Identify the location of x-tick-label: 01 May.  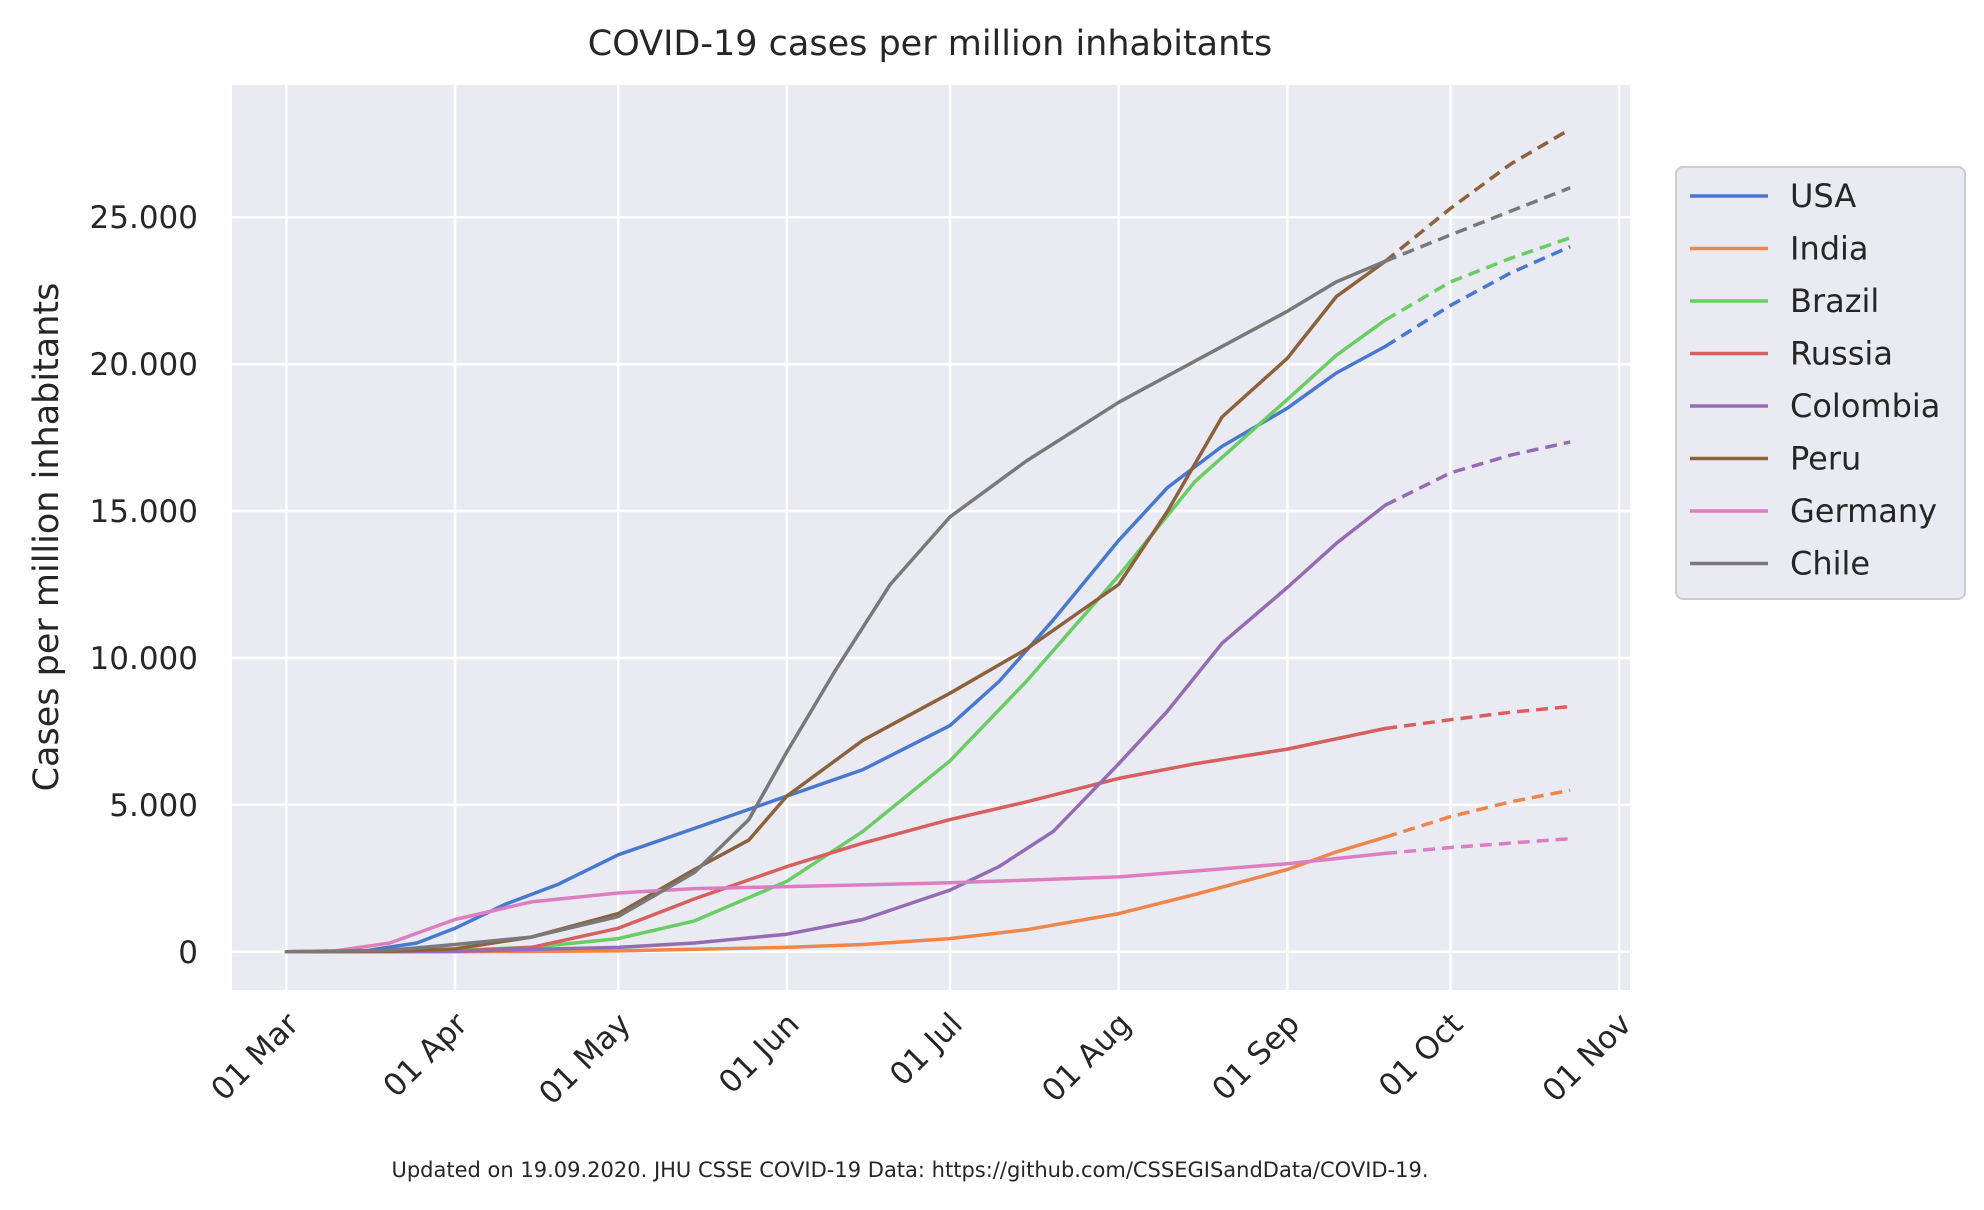
(585, 1059).